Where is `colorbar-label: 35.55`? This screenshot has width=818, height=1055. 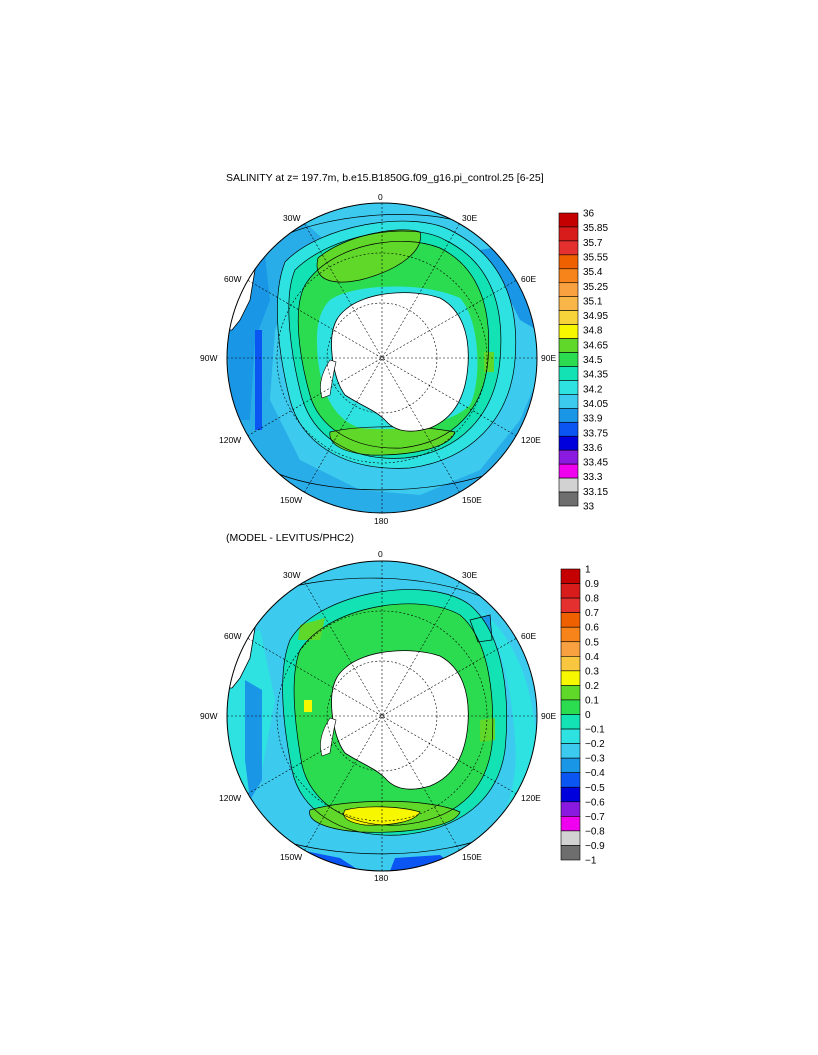 colorbar-label: 35.55 is located at coordinates (595, 257).